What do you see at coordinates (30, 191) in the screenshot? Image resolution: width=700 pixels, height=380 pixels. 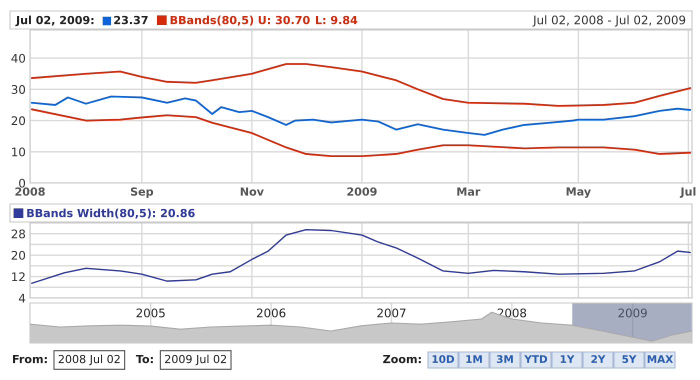 I see `x-tick-label: 2008` at bounding box center [30, 191].